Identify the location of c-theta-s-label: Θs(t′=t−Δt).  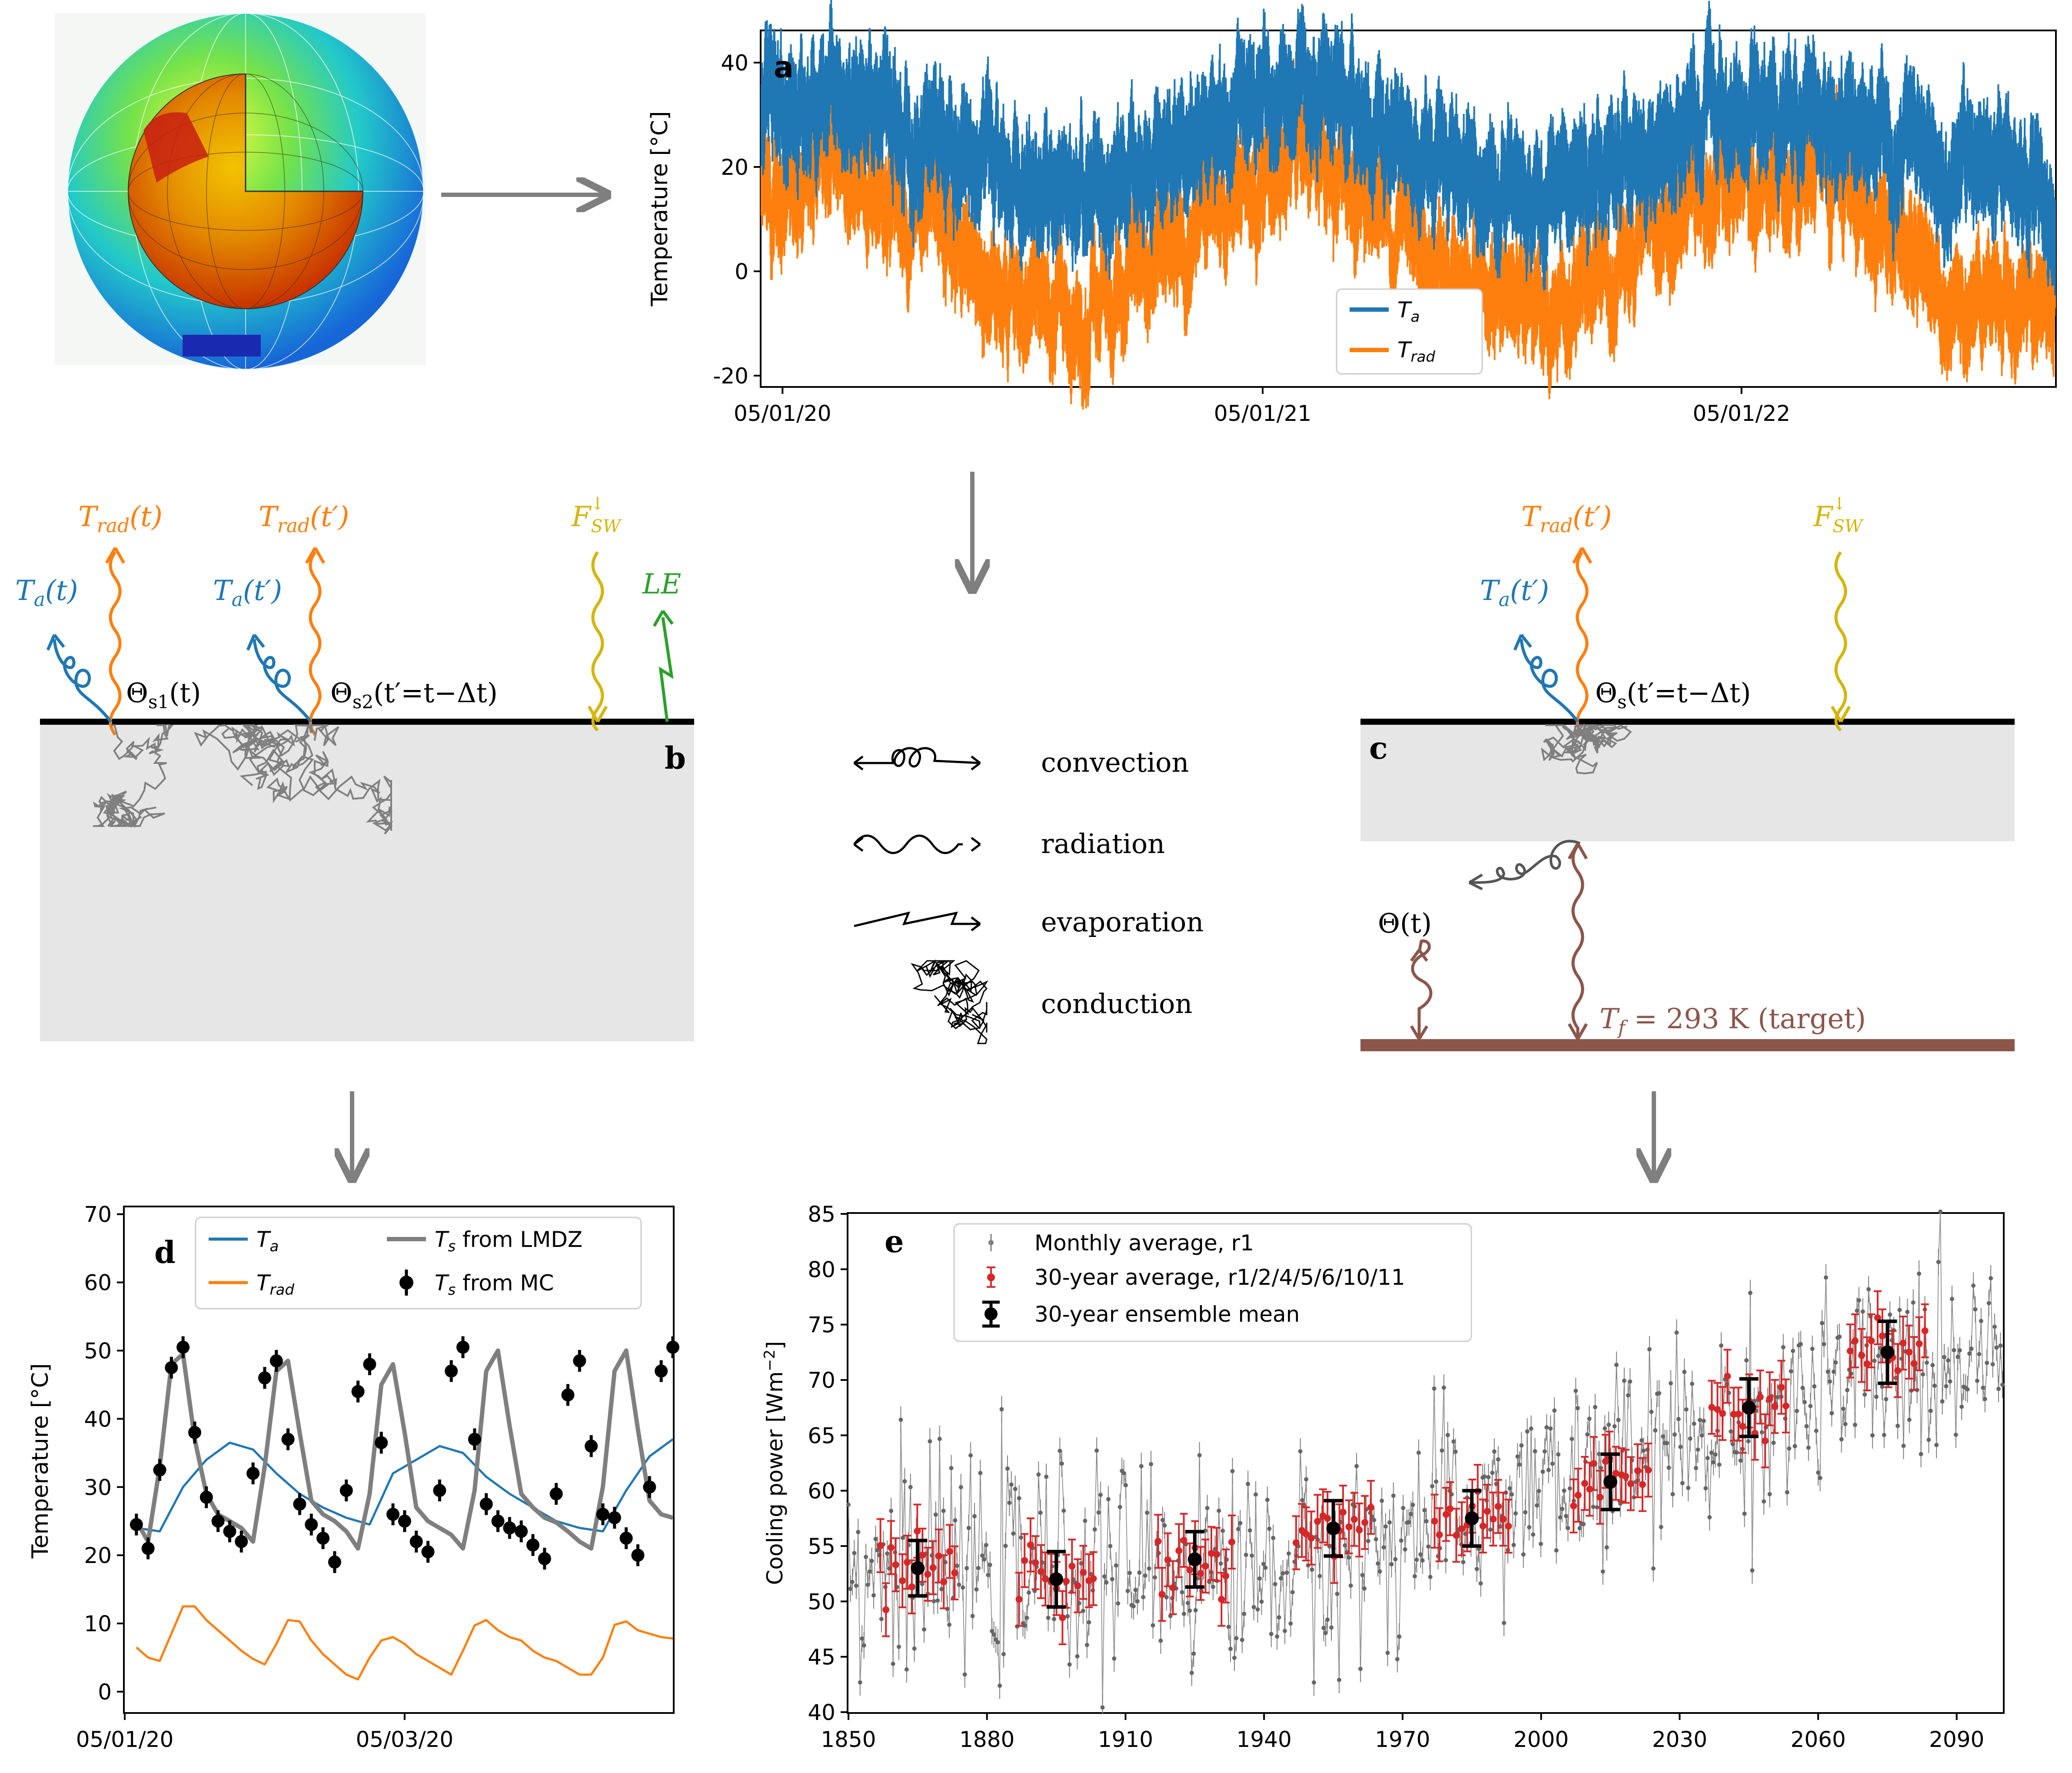
(1673, 695).